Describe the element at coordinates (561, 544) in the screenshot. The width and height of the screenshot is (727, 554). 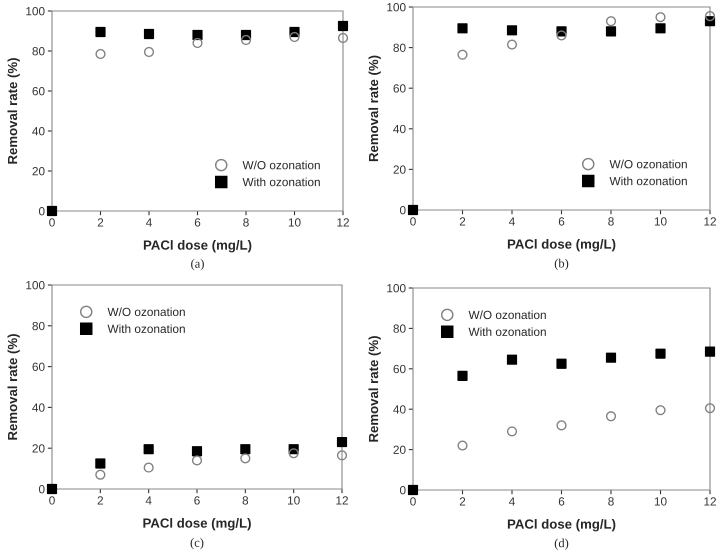
I see `text: (d)` at that location.